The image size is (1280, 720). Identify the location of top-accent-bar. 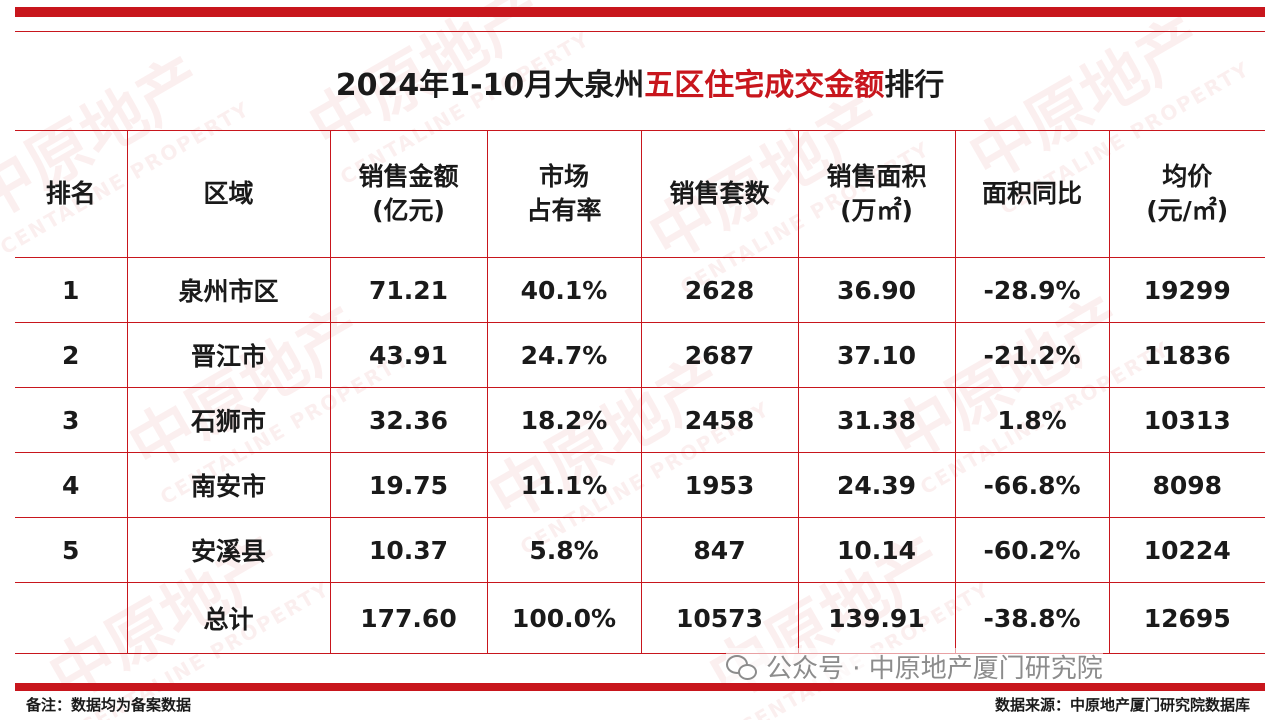
(640, 12).